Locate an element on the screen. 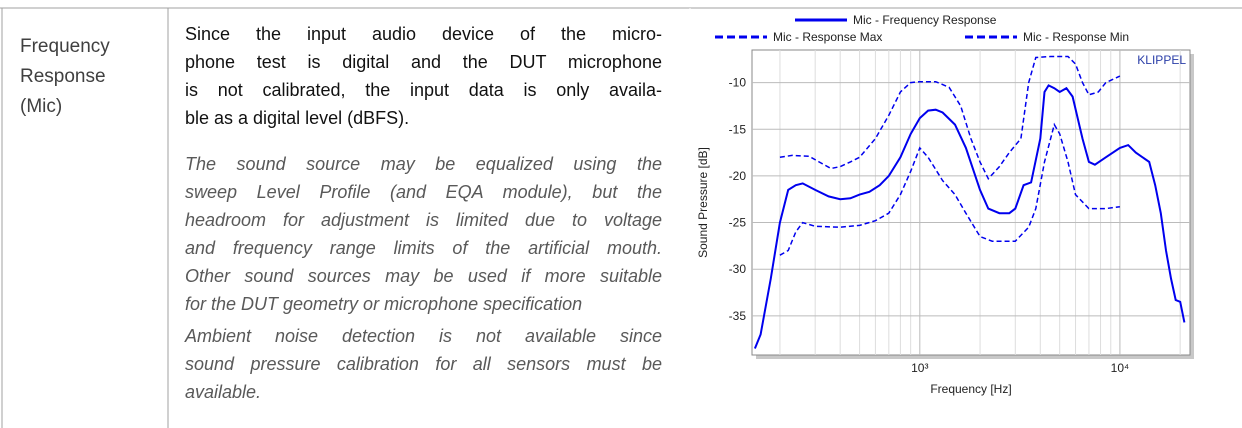  legend-label: Mic - Response Max is located at coordinates (827, 37).